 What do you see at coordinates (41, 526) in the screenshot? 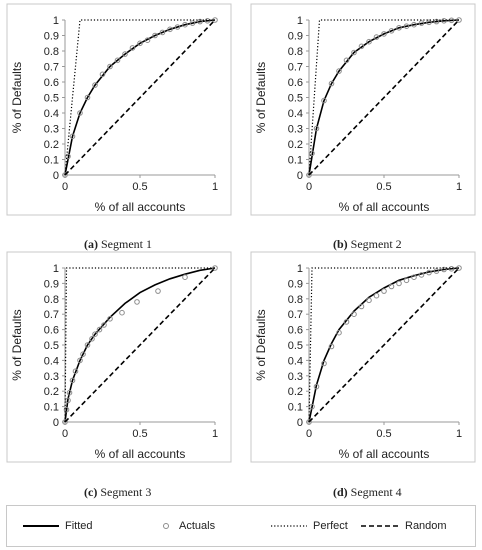
I see `legend-fitted-swatch` at bounding box center [41, 526].